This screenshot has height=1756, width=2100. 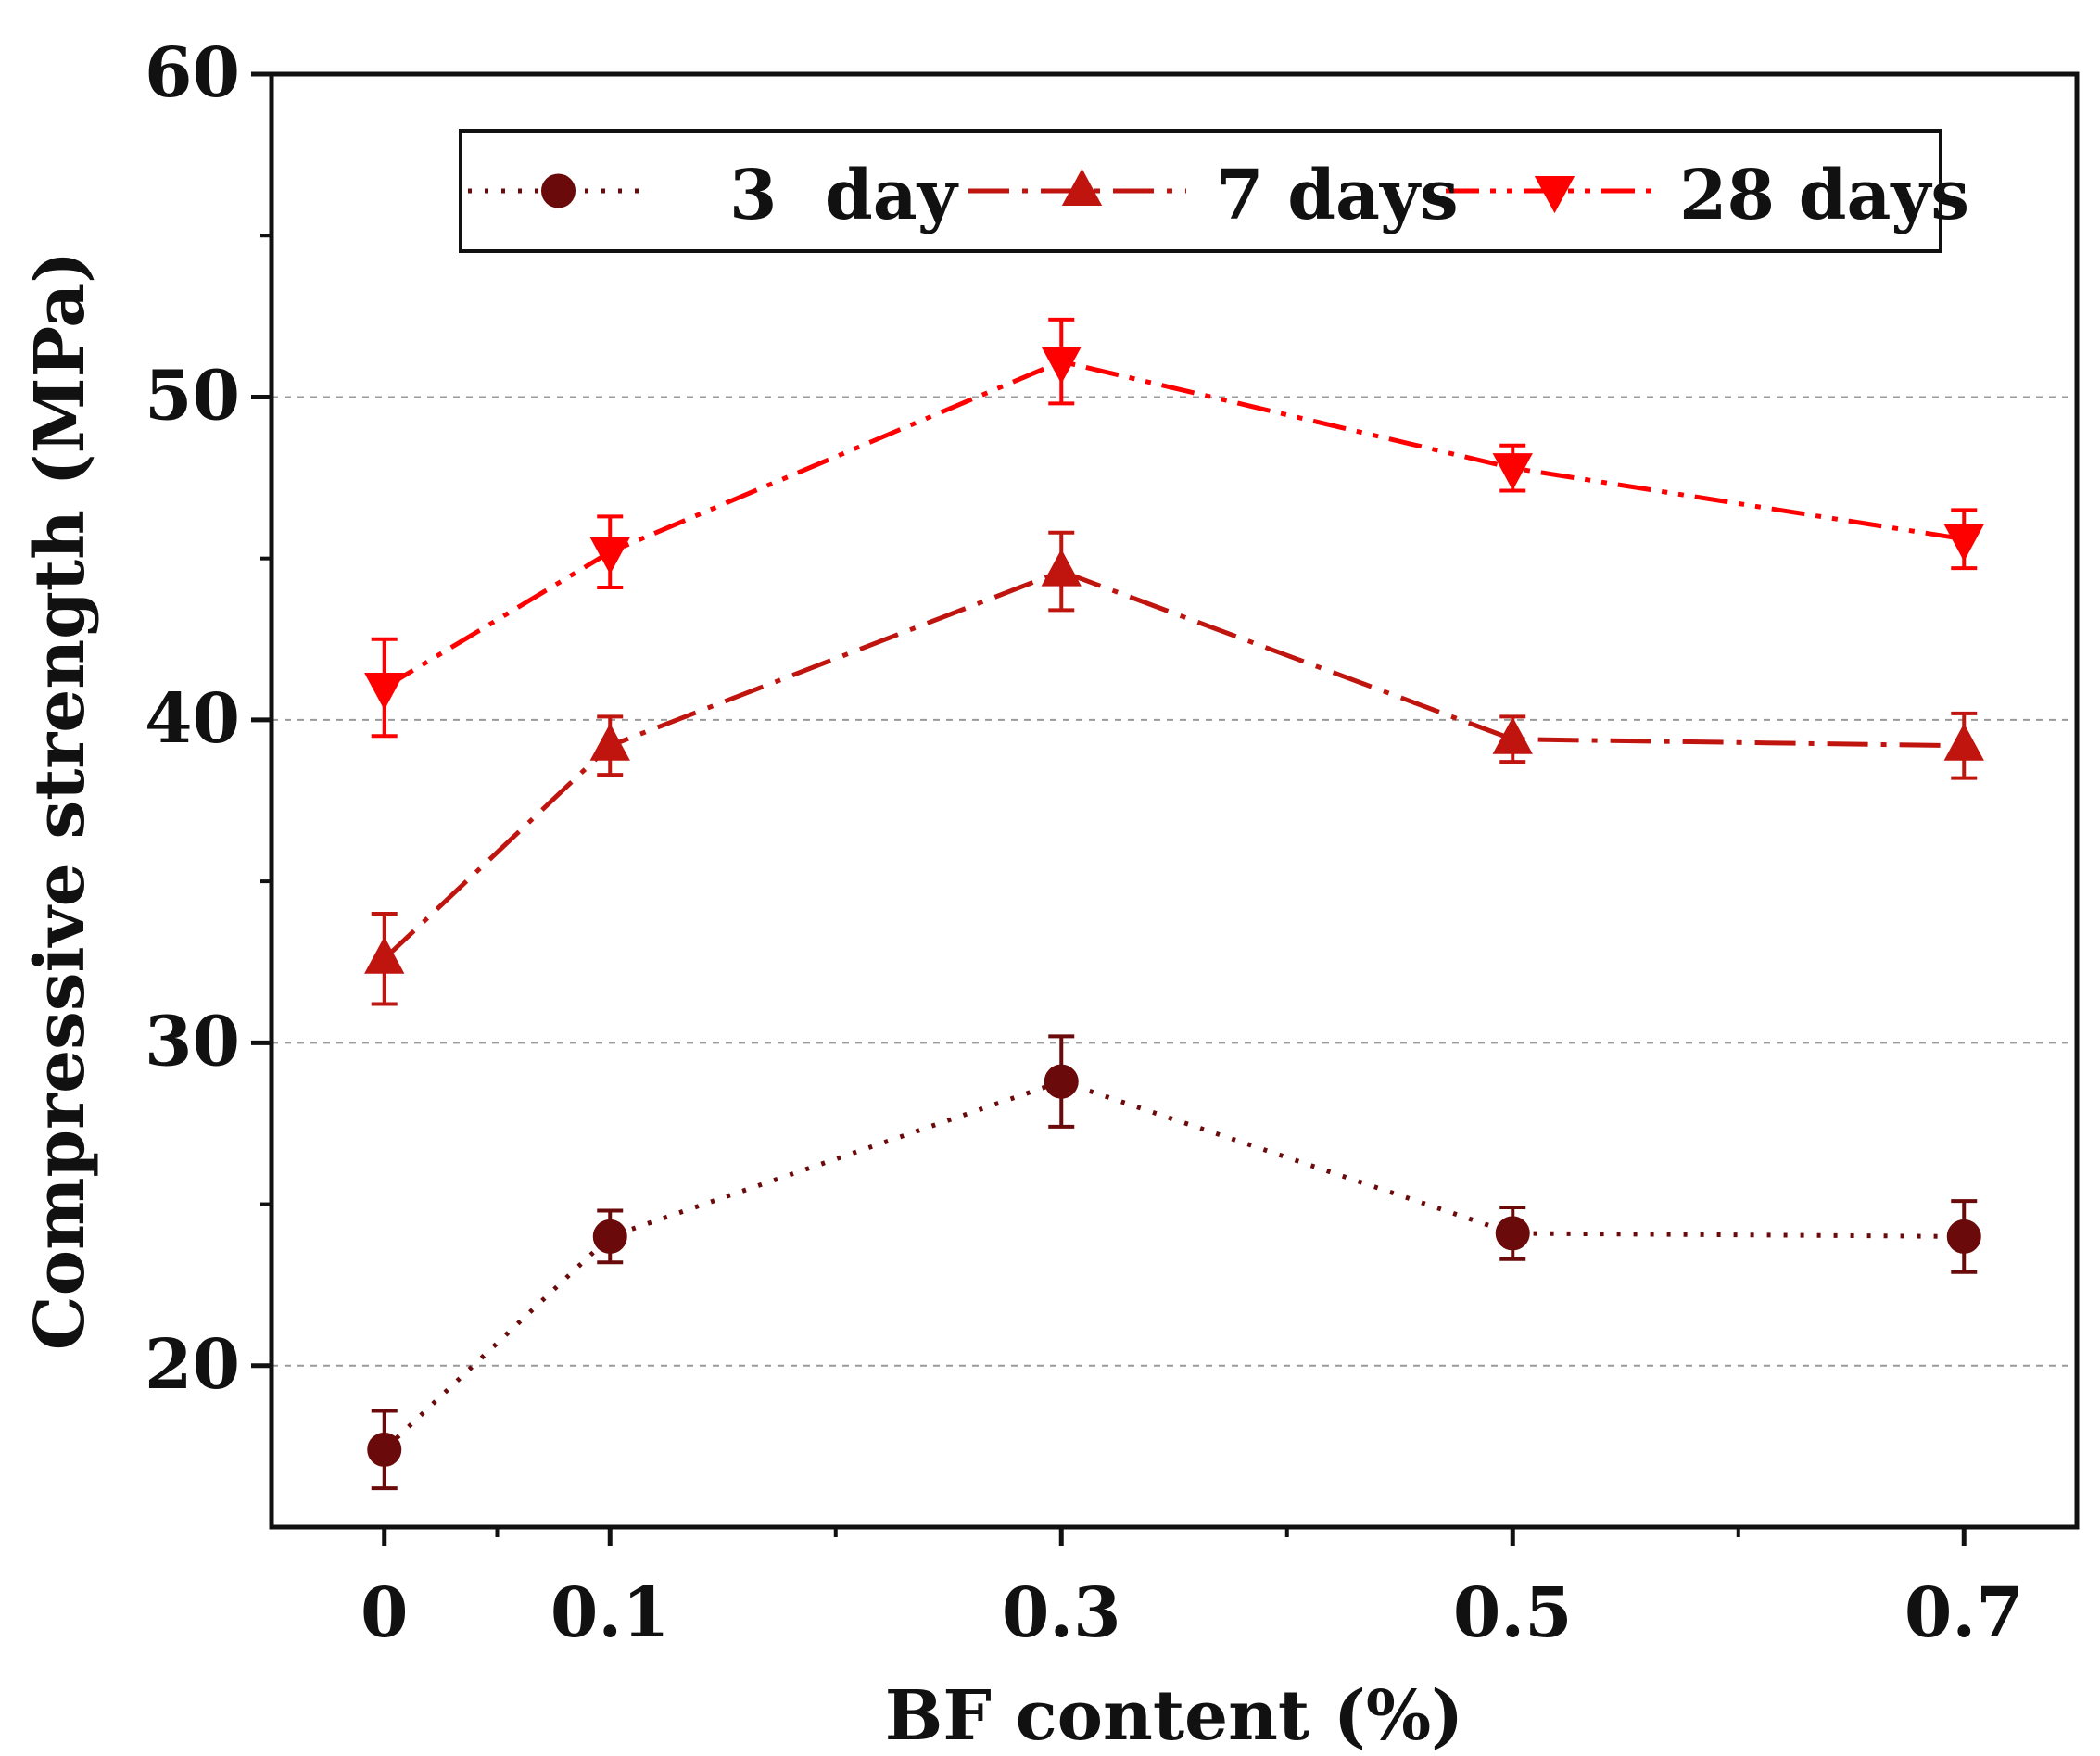 What do you see at coordinates (1061, 1613) in the screenshot?
I see `x-tick-label-0-3: 0.3` at bounding box center [1061, 1613].